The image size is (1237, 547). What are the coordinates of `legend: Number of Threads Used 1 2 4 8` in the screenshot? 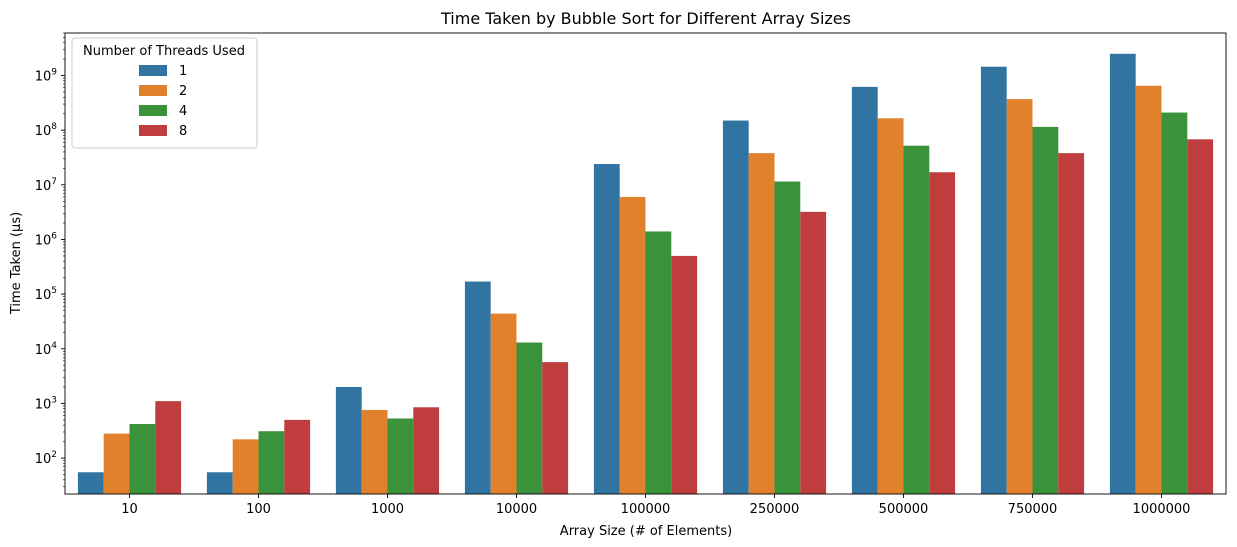 It's located at (164, 93).